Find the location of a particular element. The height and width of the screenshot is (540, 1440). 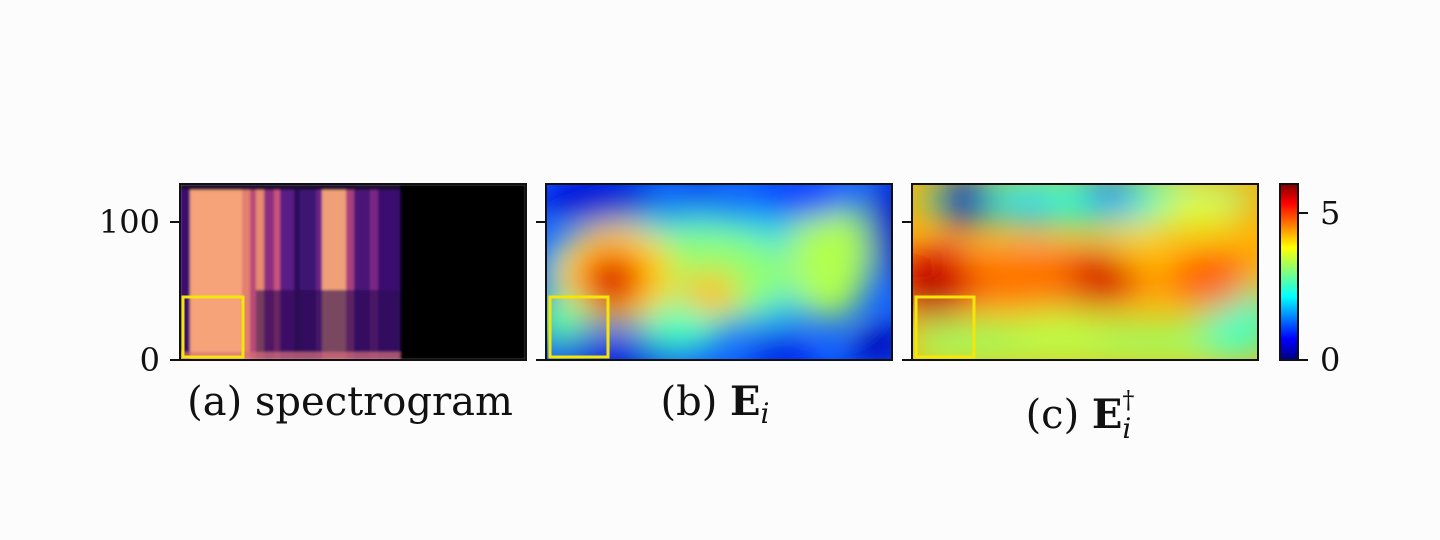

colorbar-tick-label-5: 5 is located at coordinates (1330, 213).